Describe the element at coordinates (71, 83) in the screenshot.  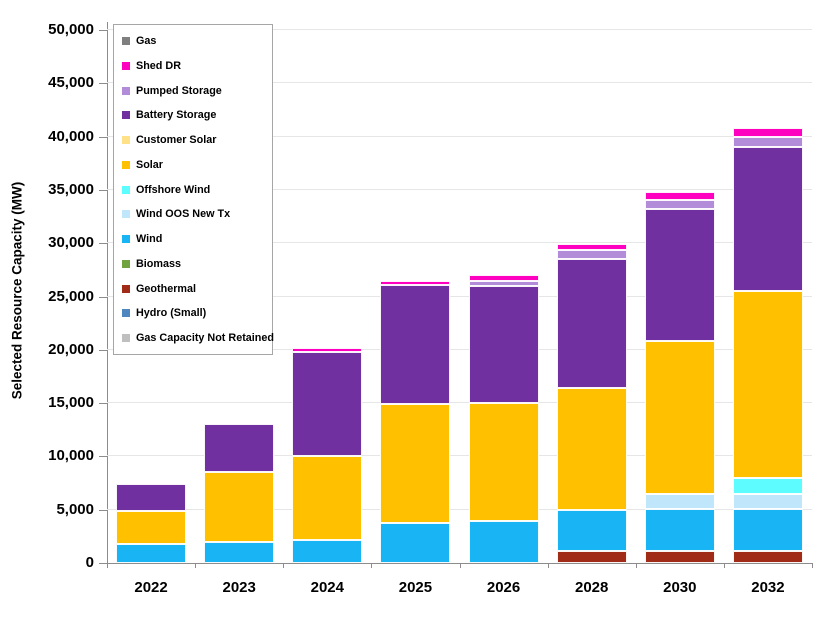
I see `y-axis-tick-label: 45,000` at that location.